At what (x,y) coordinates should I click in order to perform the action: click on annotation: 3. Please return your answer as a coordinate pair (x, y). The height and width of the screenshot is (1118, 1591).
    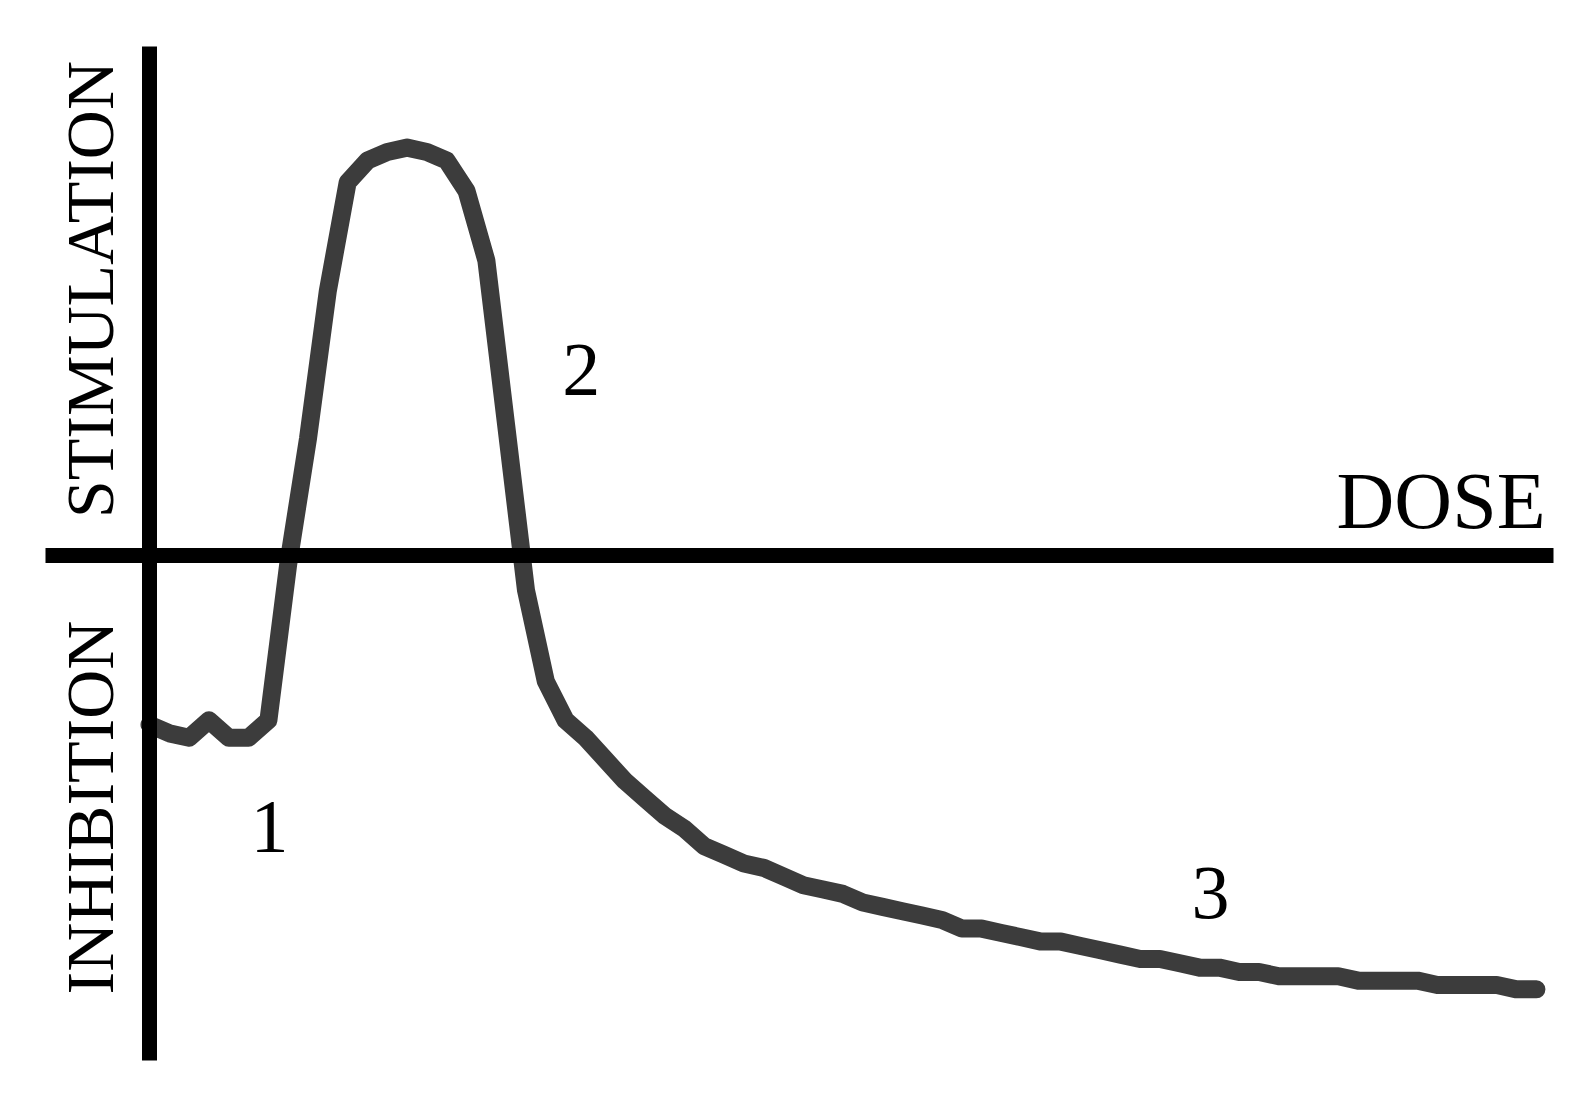
    Looking at the image, I should click on (1210, 892).